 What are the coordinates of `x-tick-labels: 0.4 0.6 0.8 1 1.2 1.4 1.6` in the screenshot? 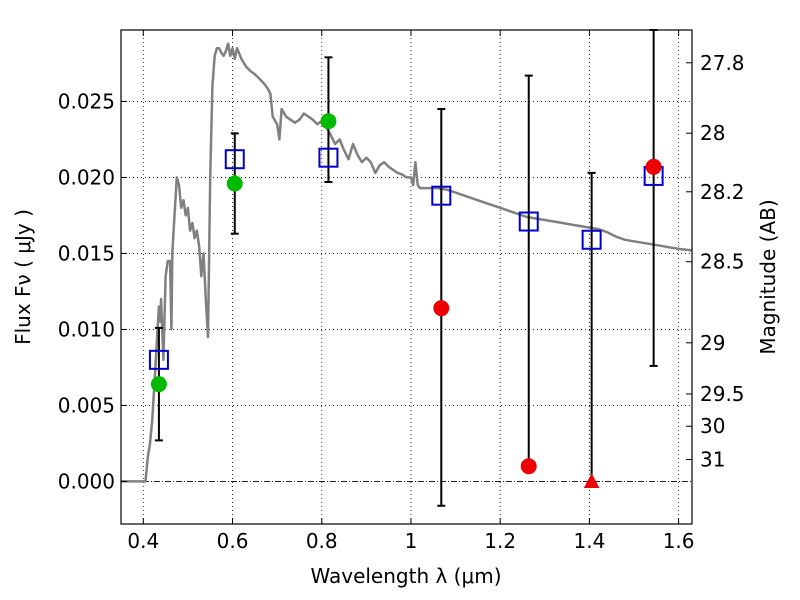 It's located at (410, 541).